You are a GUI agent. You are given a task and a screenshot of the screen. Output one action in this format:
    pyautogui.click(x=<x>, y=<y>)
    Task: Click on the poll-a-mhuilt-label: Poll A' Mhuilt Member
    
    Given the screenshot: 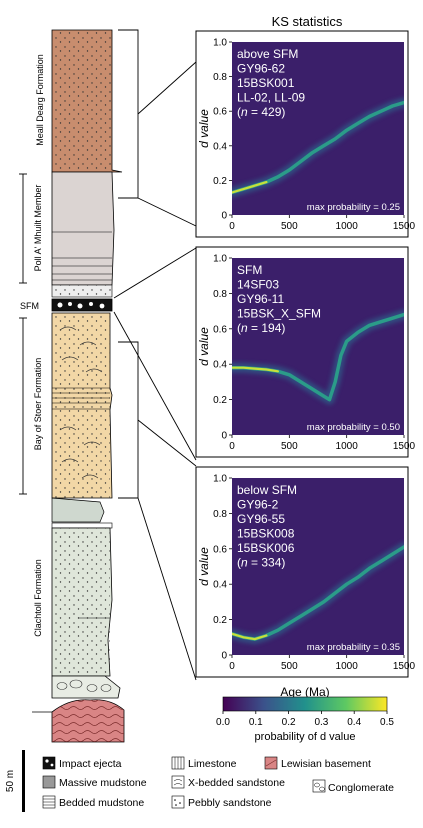 What is the action you would take?
    pyautogui.click(x=38, y=228)
    